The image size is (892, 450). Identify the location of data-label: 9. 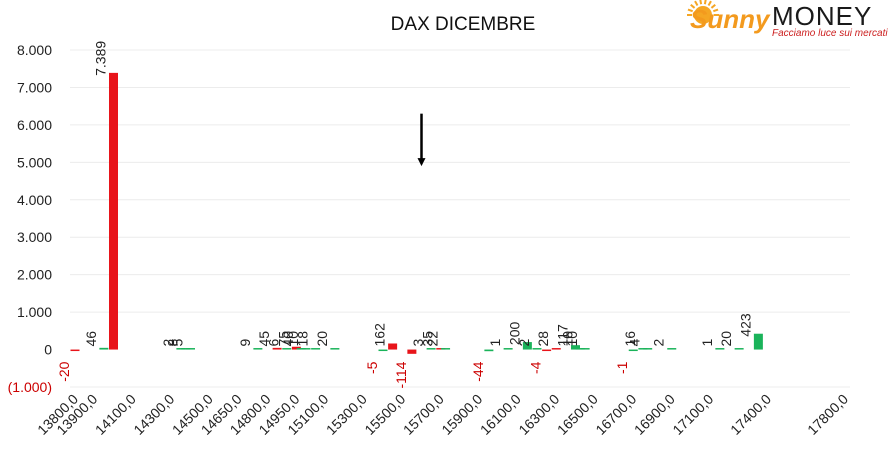
(245, 343).